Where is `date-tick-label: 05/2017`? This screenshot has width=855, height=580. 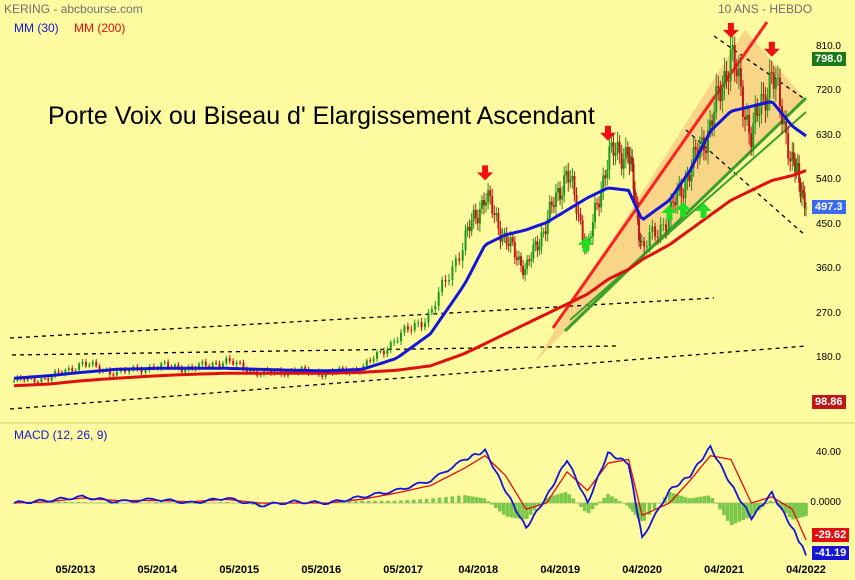
date-tick-label: 05/2017 is located at coordinates (403, 570).